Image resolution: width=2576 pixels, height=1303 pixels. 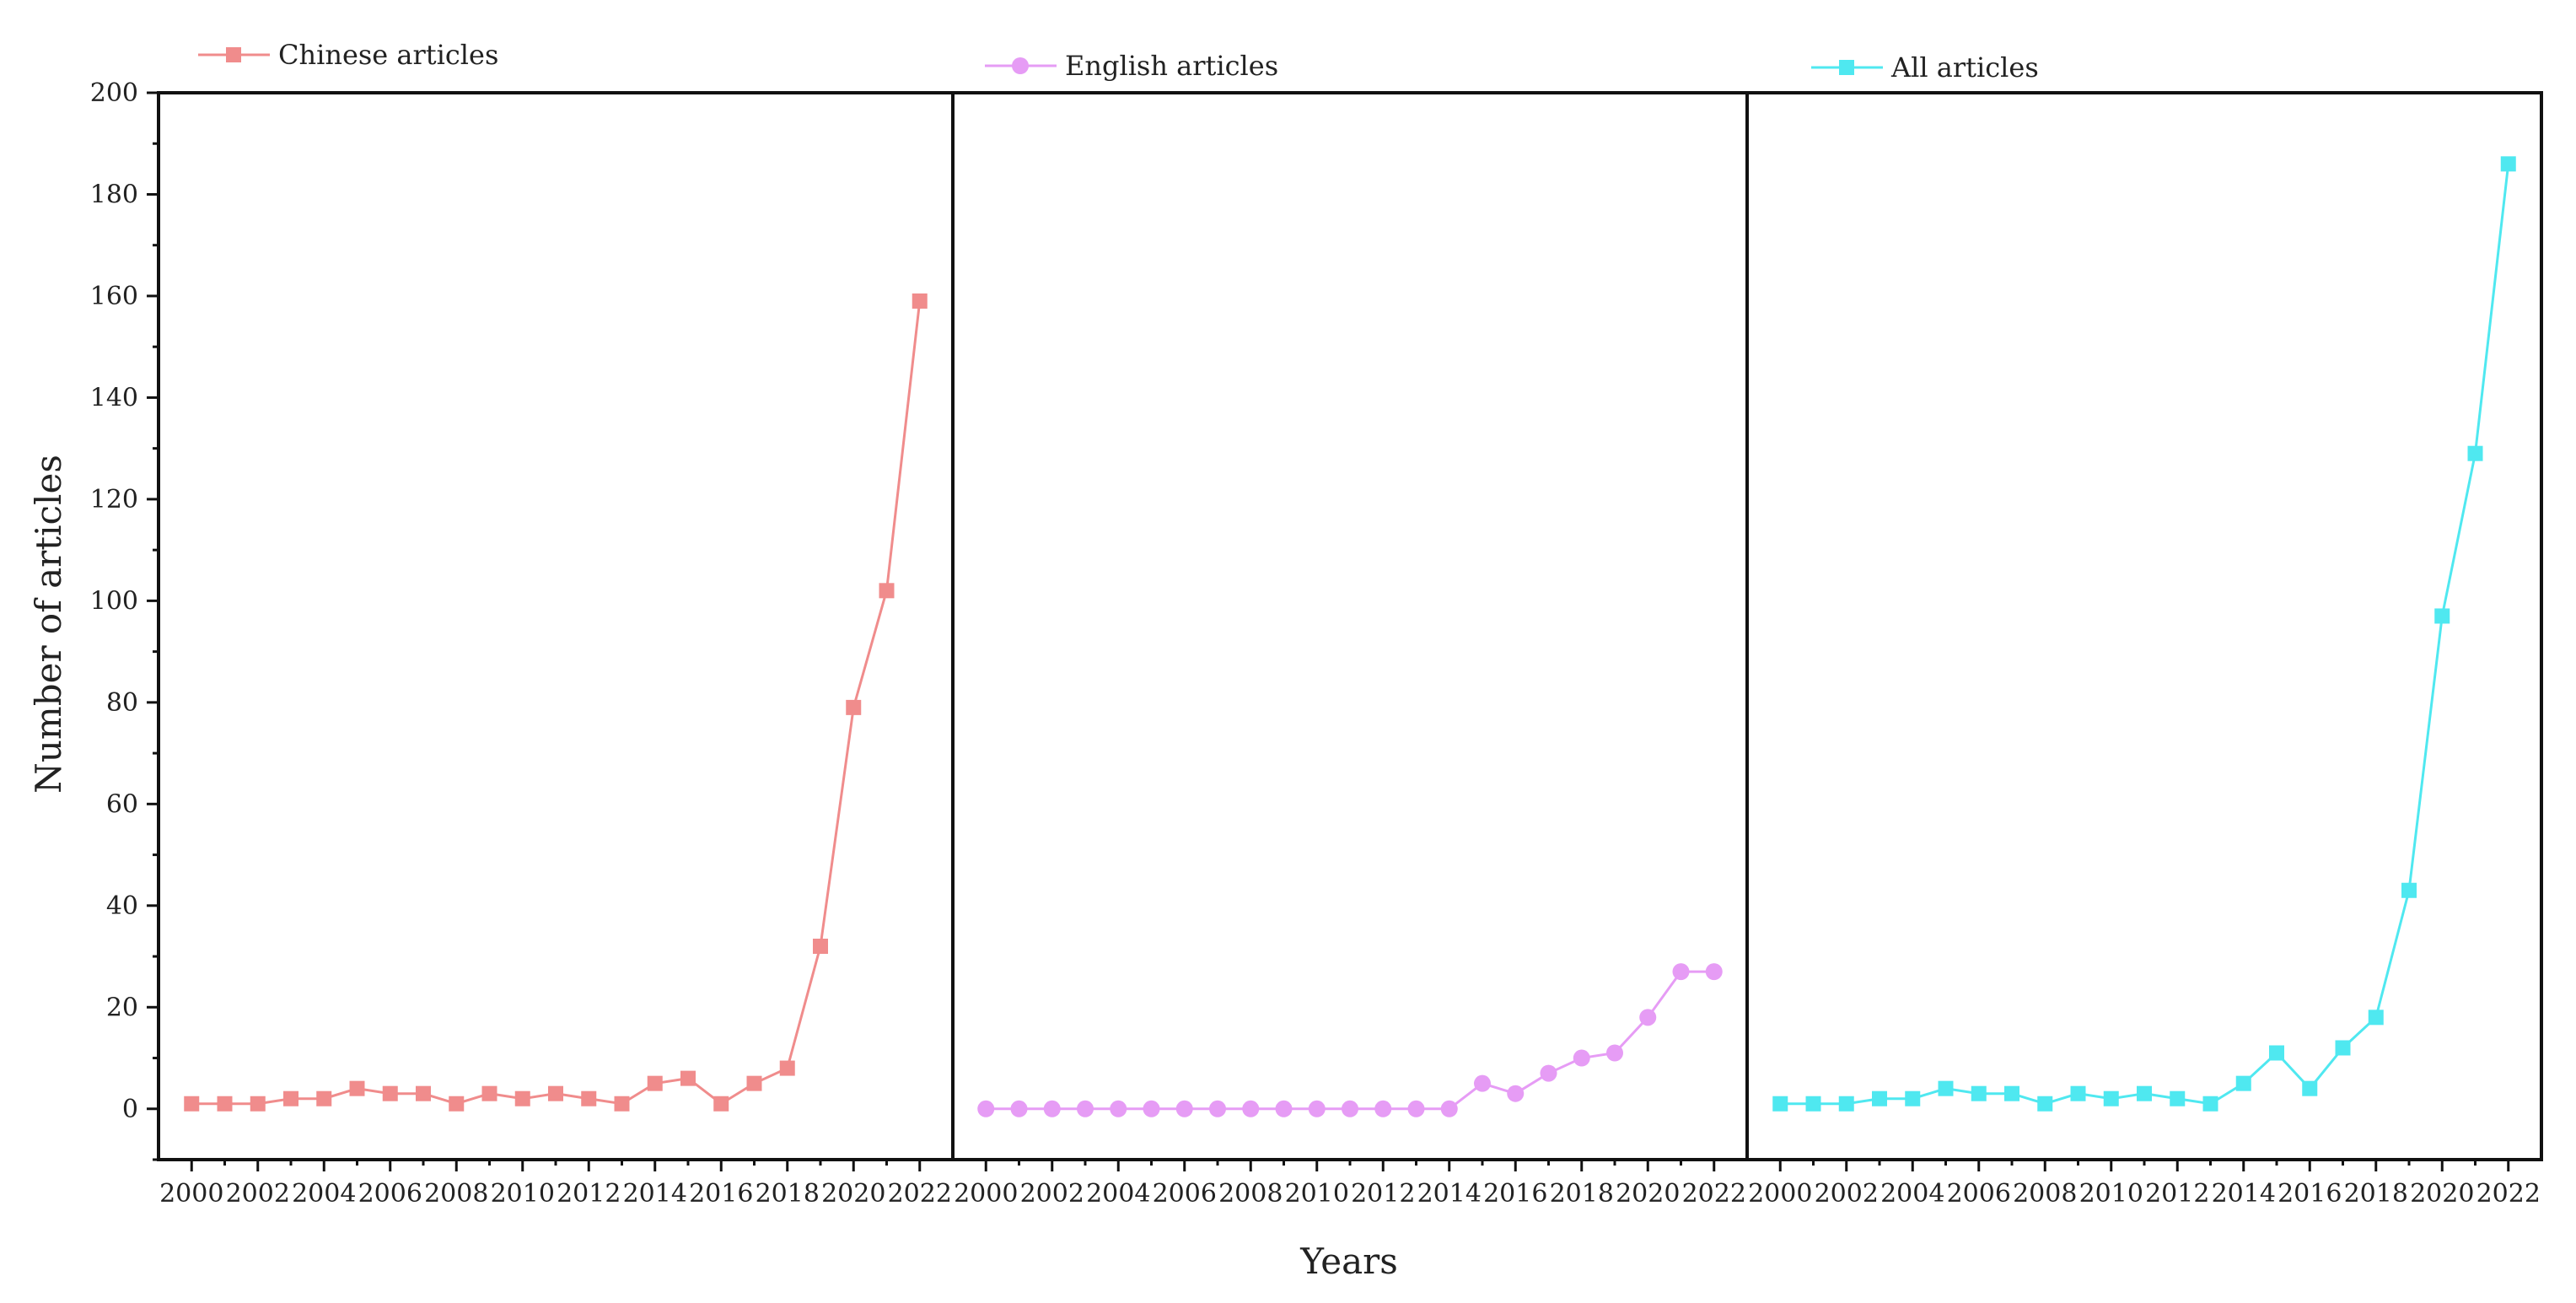 What do you see at coordinates (1171, 66) in the screenshot?
I see `legend-label: English articles` at bounding box center [1171, 66].